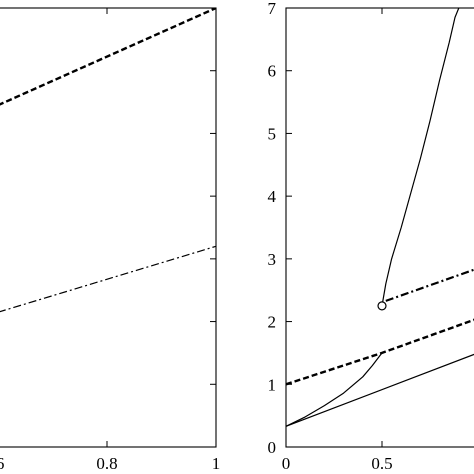 This screenshot has height=474, width=474. What do you see at coordinates (2, 463) in the screenshot?
I see `left-xtick-label-1: .6` at bounding box center [2, 463].